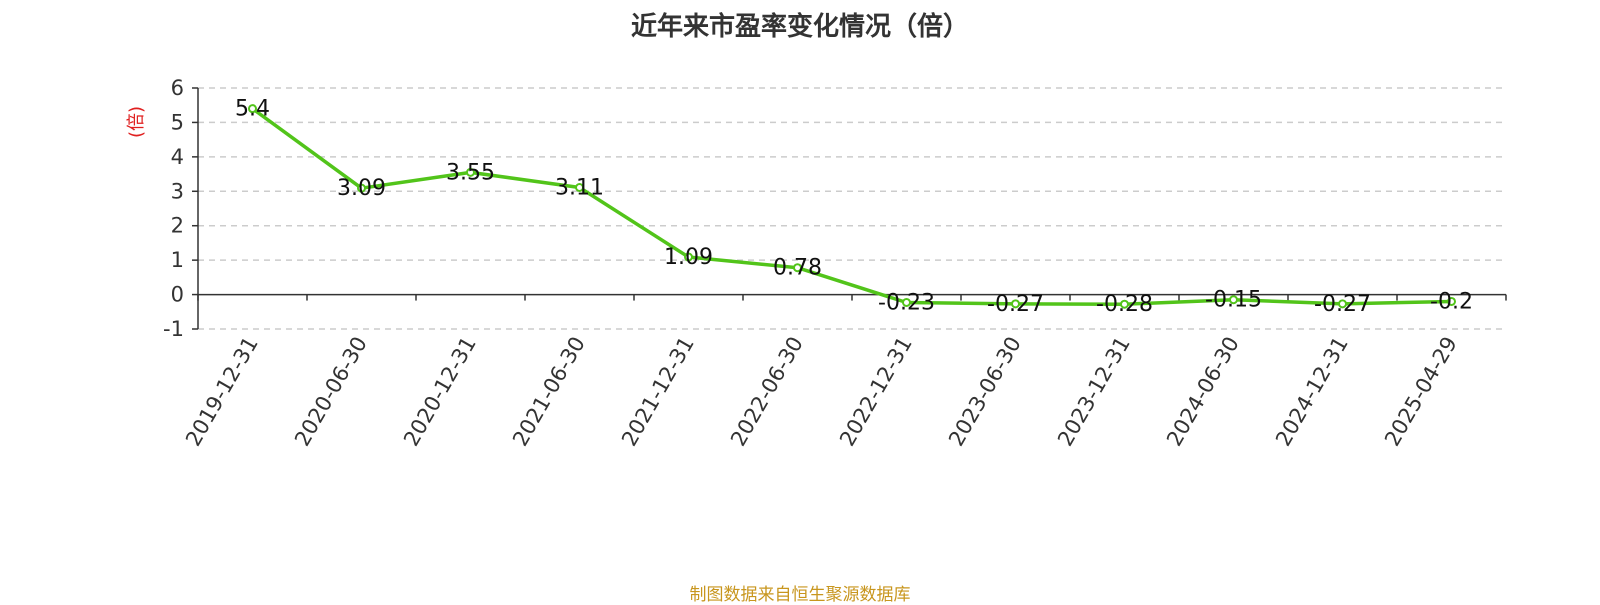 Image resolution: width=1600 pixels, height=605 pixels. What do you see at coordinates (177, 157) in the screenshot?
I see `y-tick-label: 4` at bounding box center [177, 157].